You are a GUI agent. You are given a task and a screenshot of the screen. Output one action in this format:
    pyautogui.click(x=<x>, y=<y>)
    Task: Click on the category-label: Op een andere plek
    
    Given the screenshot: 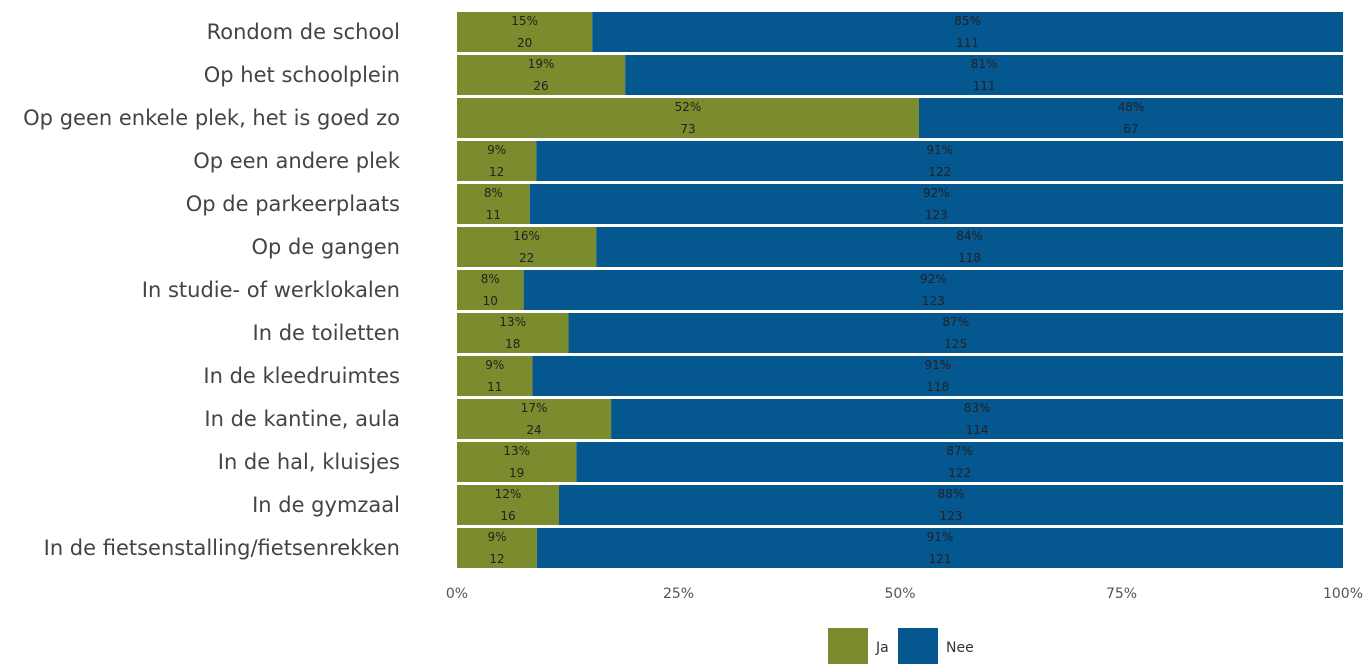 What is the action you would take?
    pyautogui.click(x=297, y=161)
    